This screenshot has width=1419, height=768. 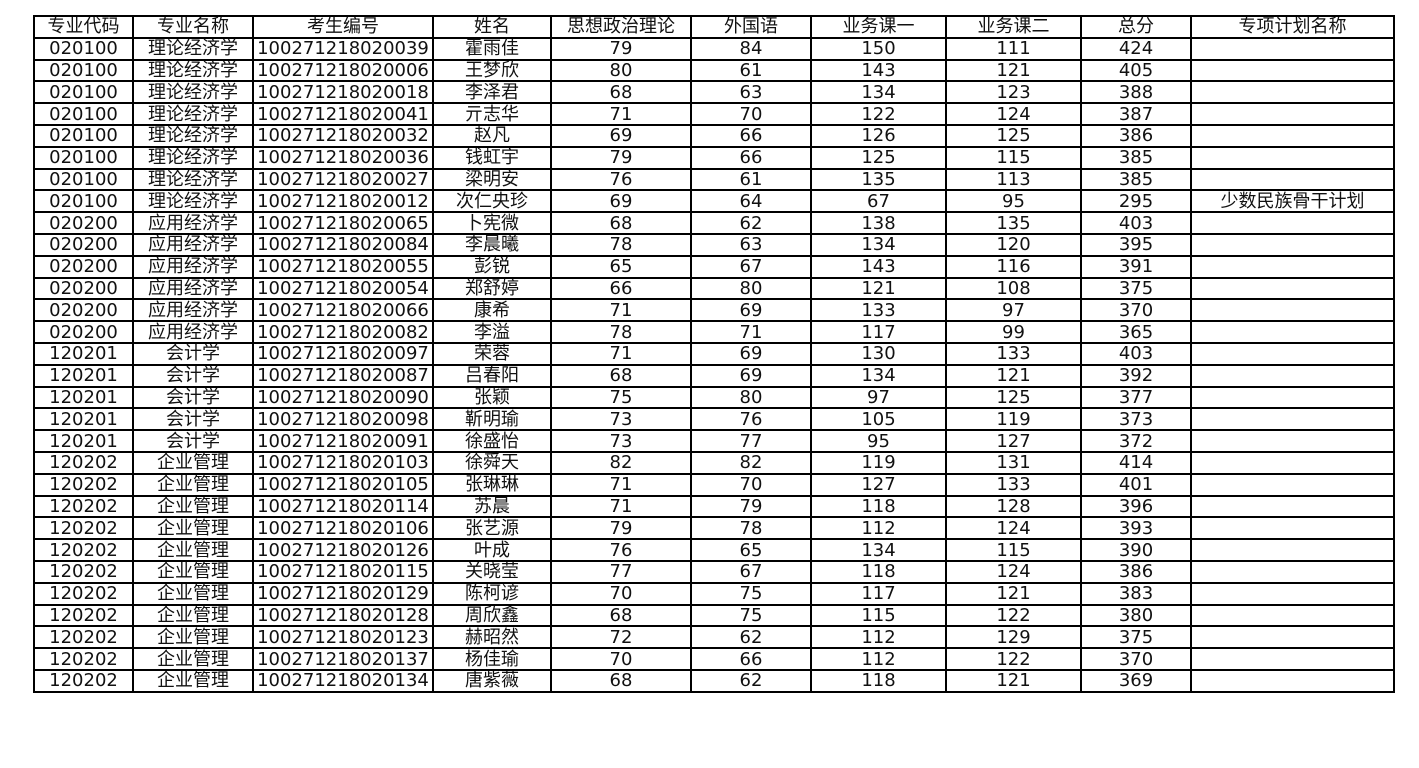 What do you see at coordinates (492, 288) in the screenshot?
I see `cell-name: 郑舒婷` at bounding box center [492, 288].